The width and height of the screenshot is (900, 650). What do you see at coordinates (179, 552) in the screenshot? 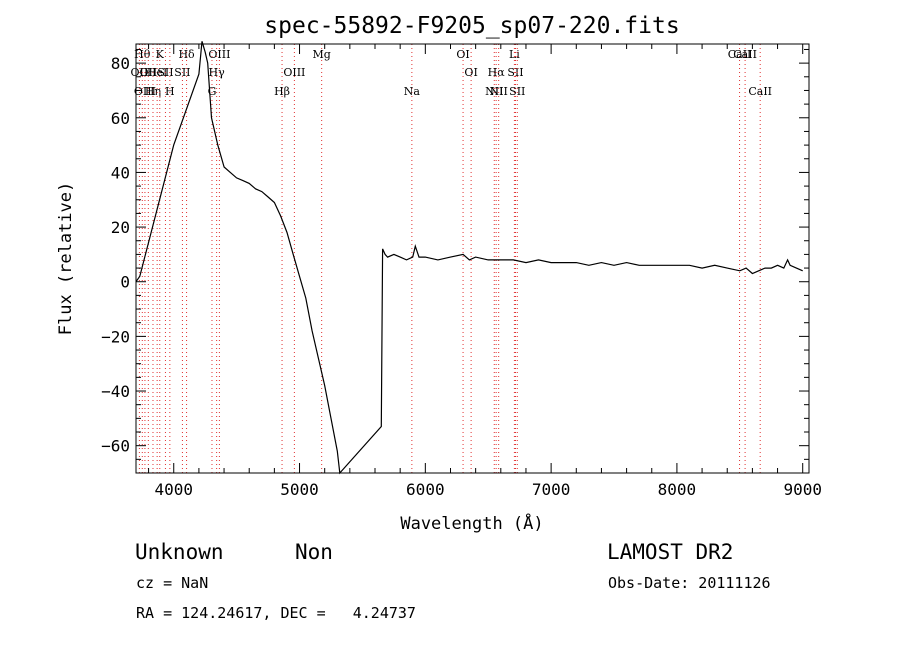
I see `class-label: Unknown` at bounding box center [179, 552].